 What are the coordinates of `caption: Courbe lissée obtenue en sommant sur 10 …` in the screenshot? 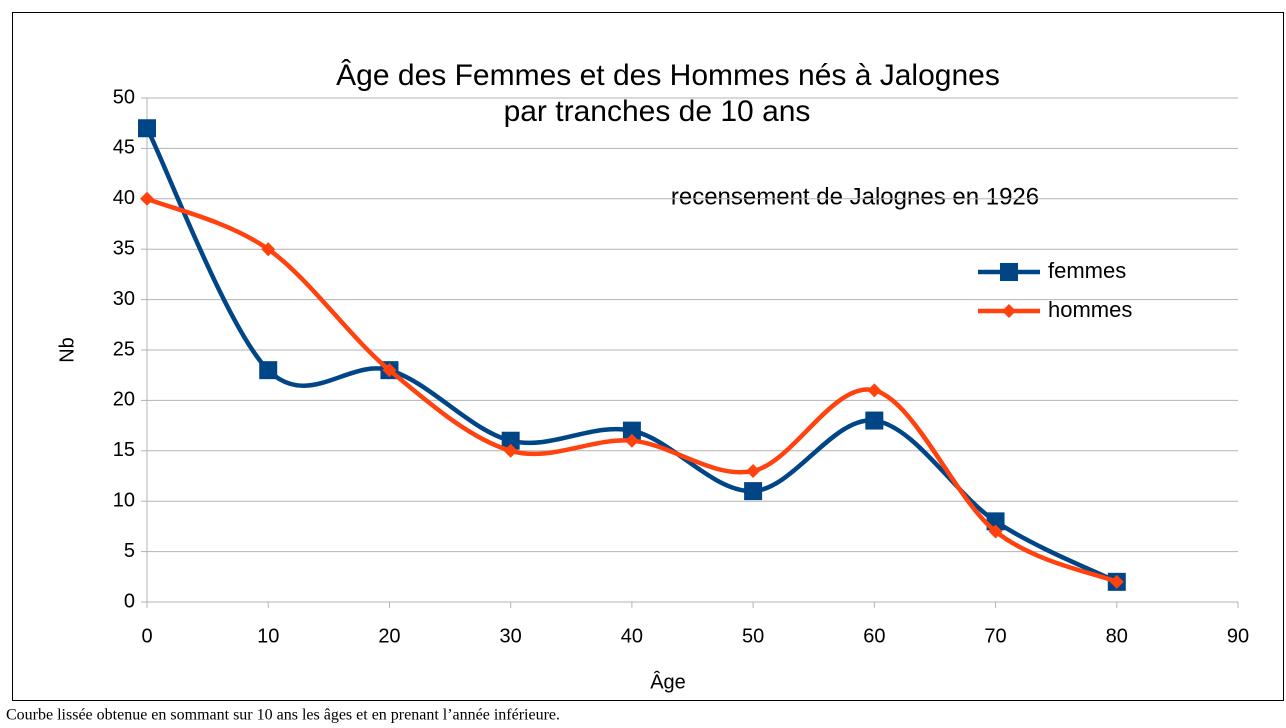 It's located at (283, 715).